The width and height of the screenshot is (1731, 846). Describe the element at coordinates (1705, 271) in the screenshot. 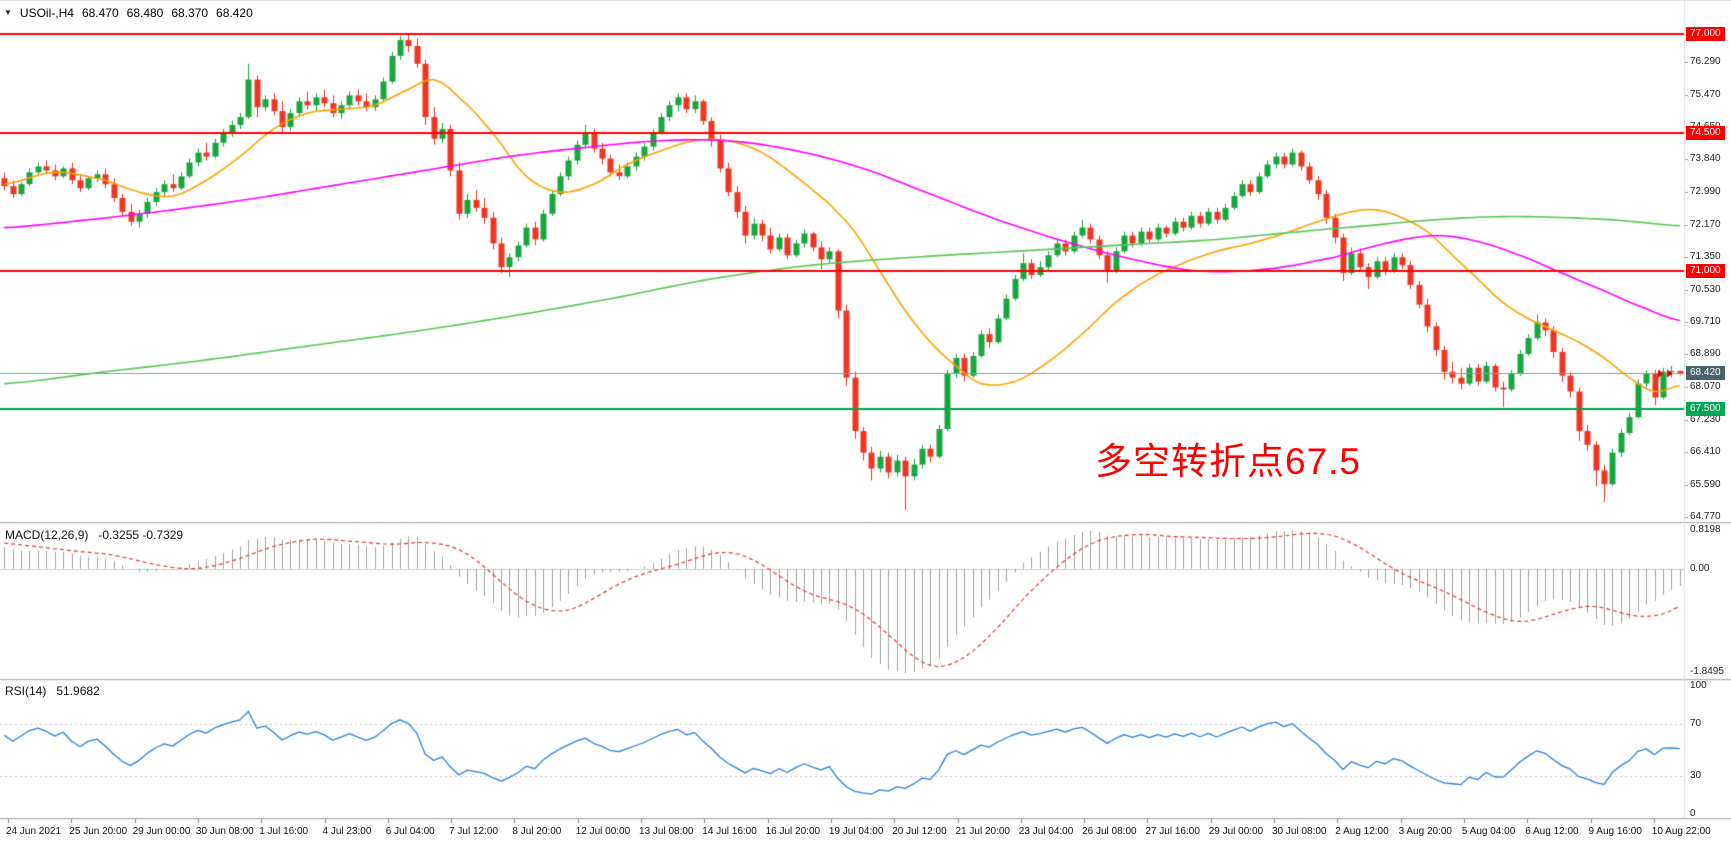

I see `price-line-badge: 71.000` at that location.